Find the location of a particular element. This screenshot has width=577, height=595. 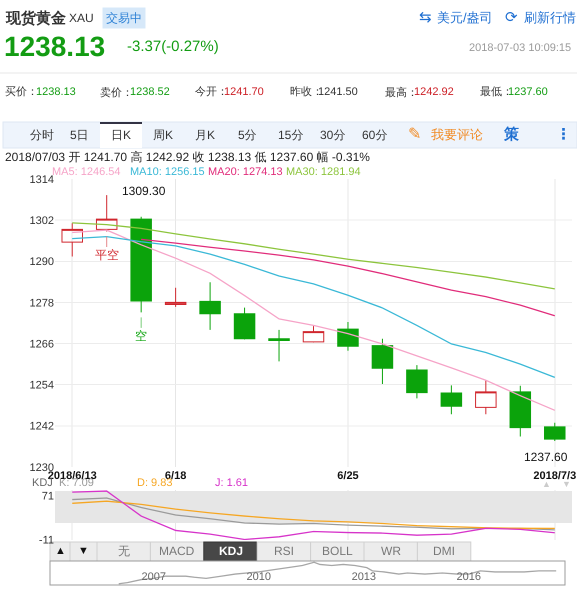

text: 60分 is located at coordinates (375, 135).